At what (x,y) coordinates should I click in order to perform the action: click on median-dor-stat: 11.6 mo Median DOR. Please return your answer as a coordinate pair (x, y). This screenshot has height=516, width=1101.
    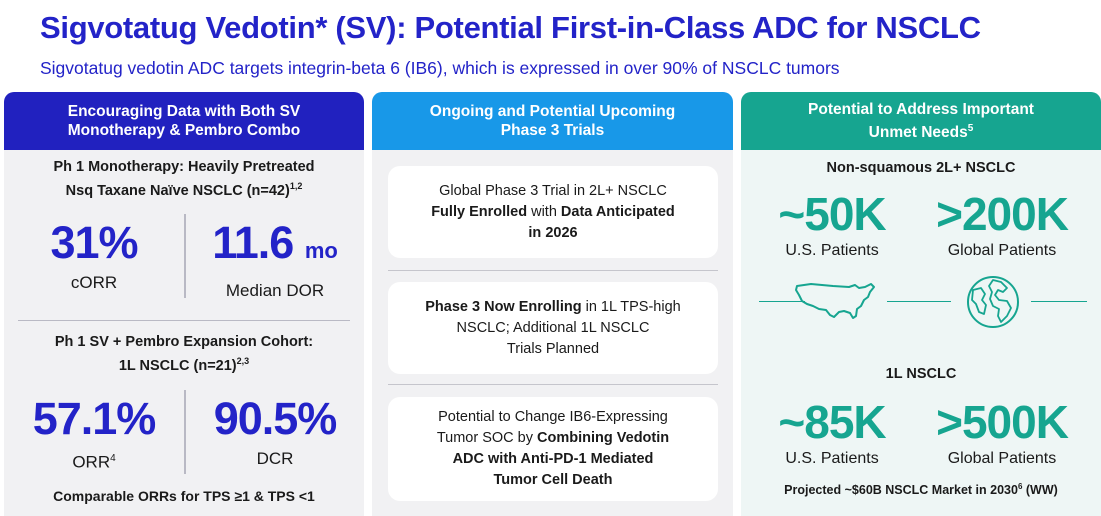
    Looking at the image, I should click on (275, 260).